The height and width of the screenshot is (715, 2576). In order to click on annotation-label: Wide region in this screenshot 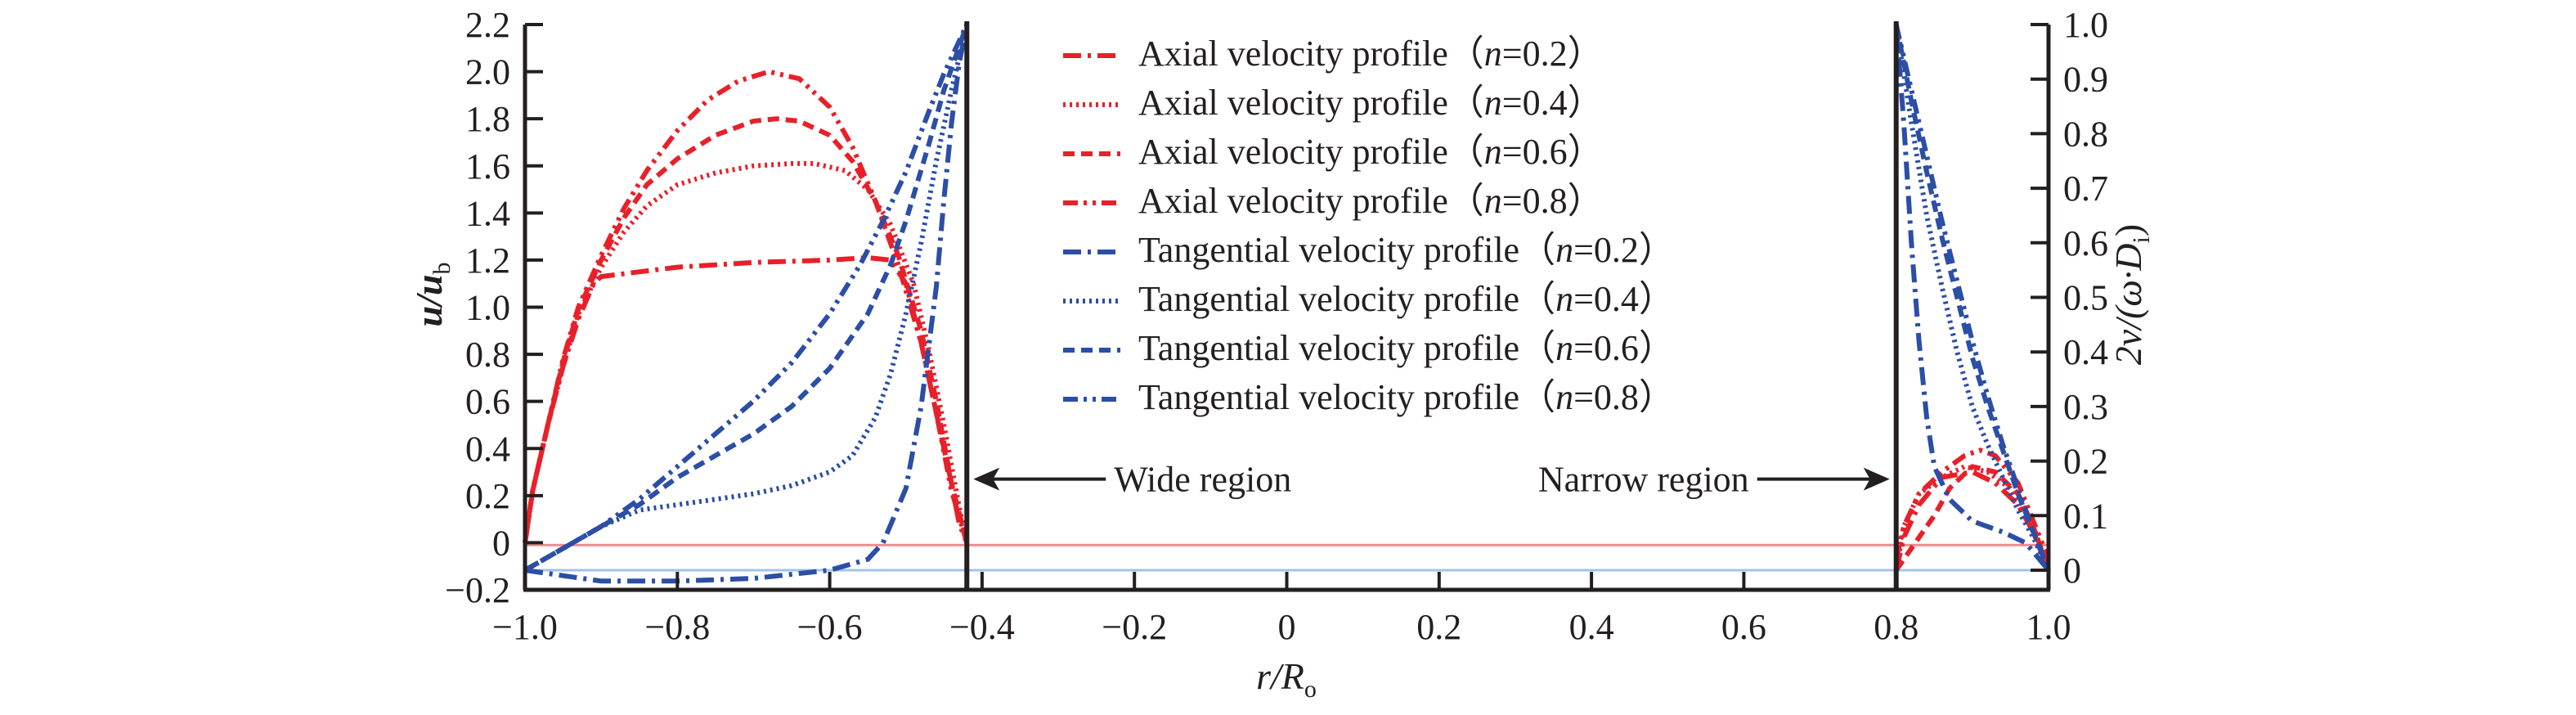, I will do `click(1203, 480)`.